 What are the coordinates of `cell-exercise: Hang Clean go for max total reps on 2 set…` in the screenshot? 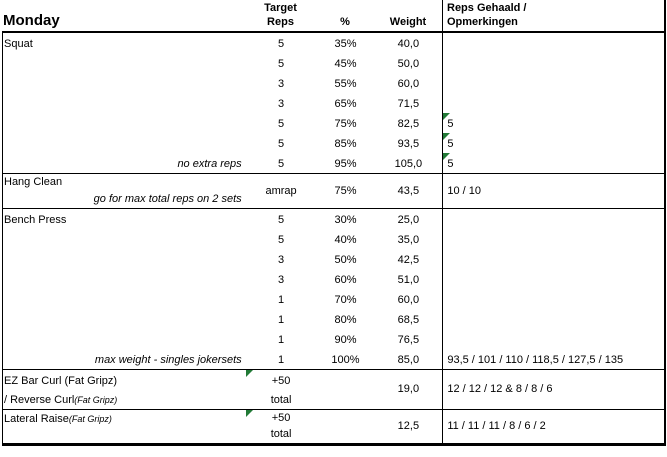 It's located at (124, 191).